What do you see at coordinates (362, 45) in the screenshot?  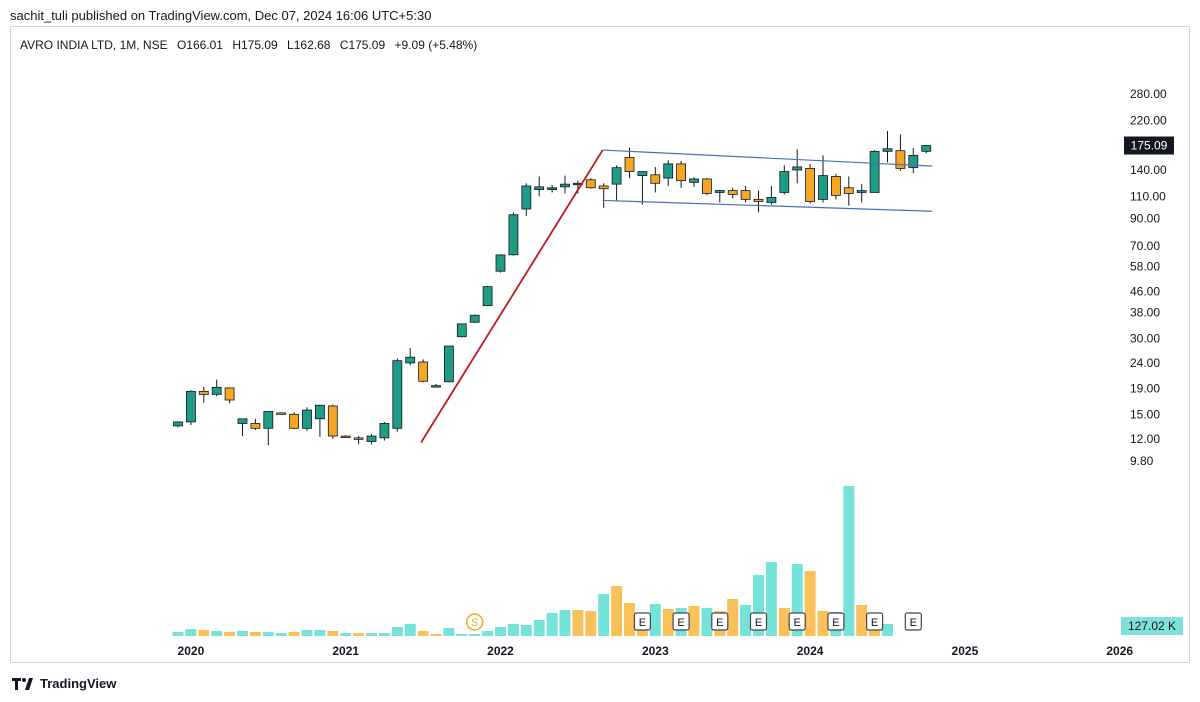 I see `legend-close: C175.09` at bounding box center [362, 45].